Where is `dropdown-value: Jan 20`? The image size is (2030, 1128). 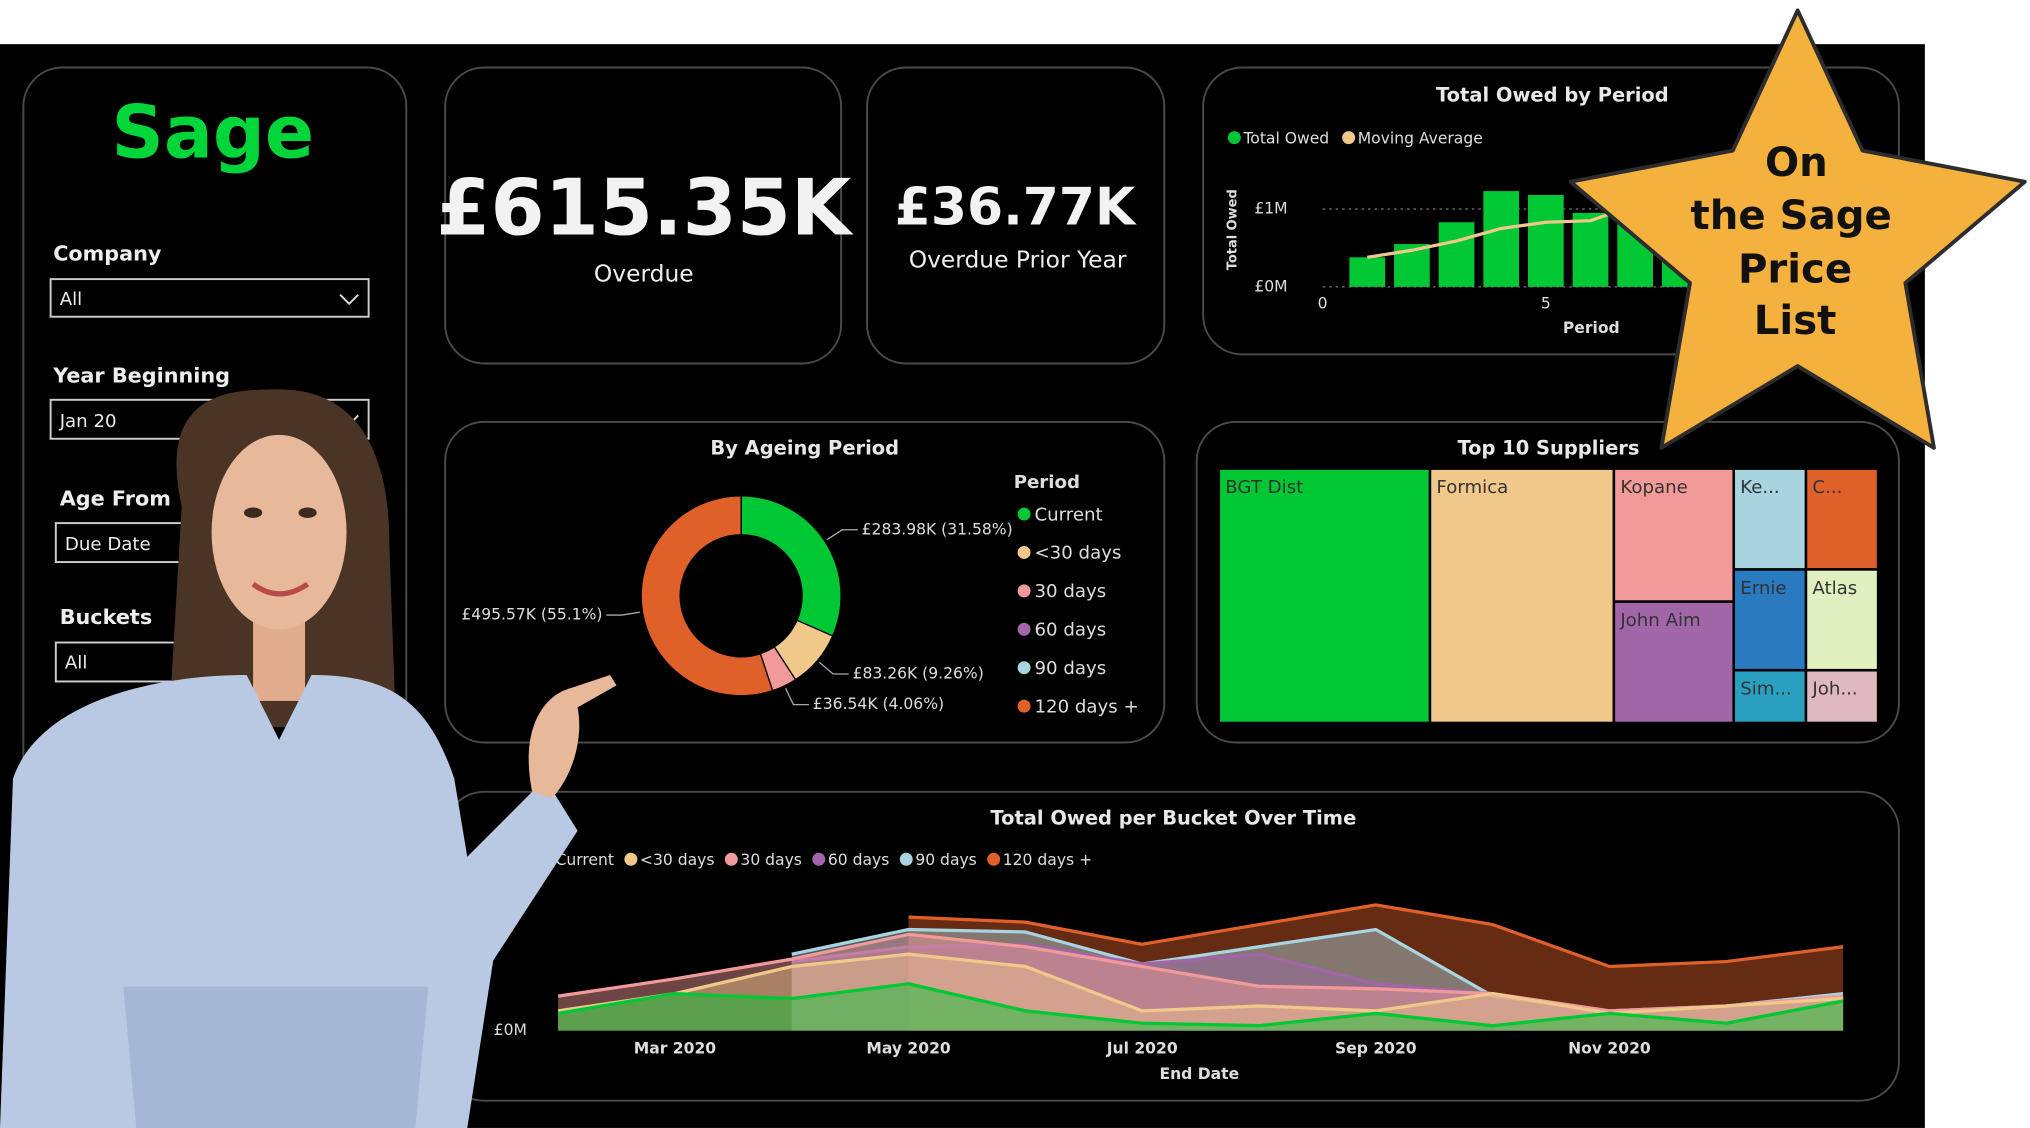 dropdown-value: Jan 20 is located at coordinates (88, 421).